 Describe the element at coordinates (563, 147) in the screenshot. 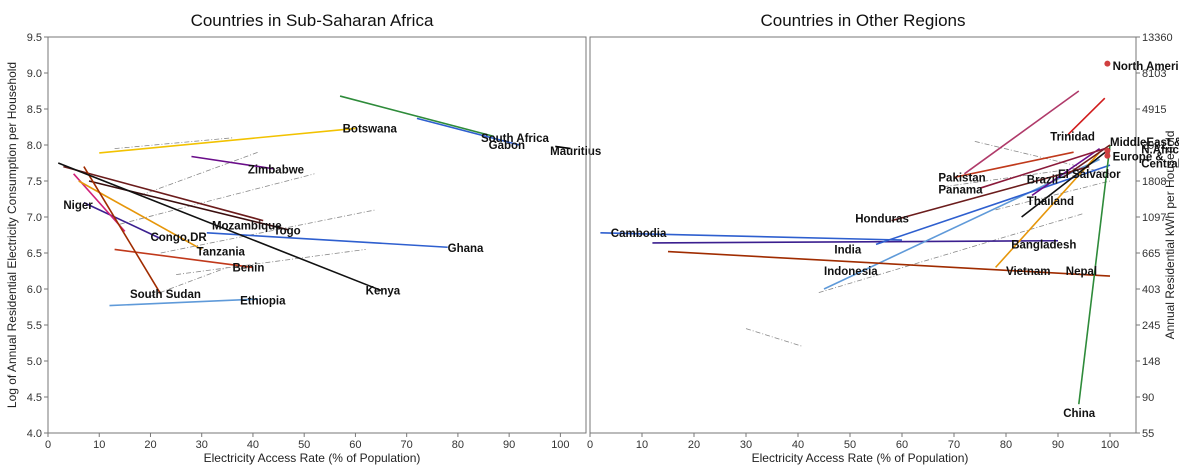

I see `series-line-mauritius` at that location.